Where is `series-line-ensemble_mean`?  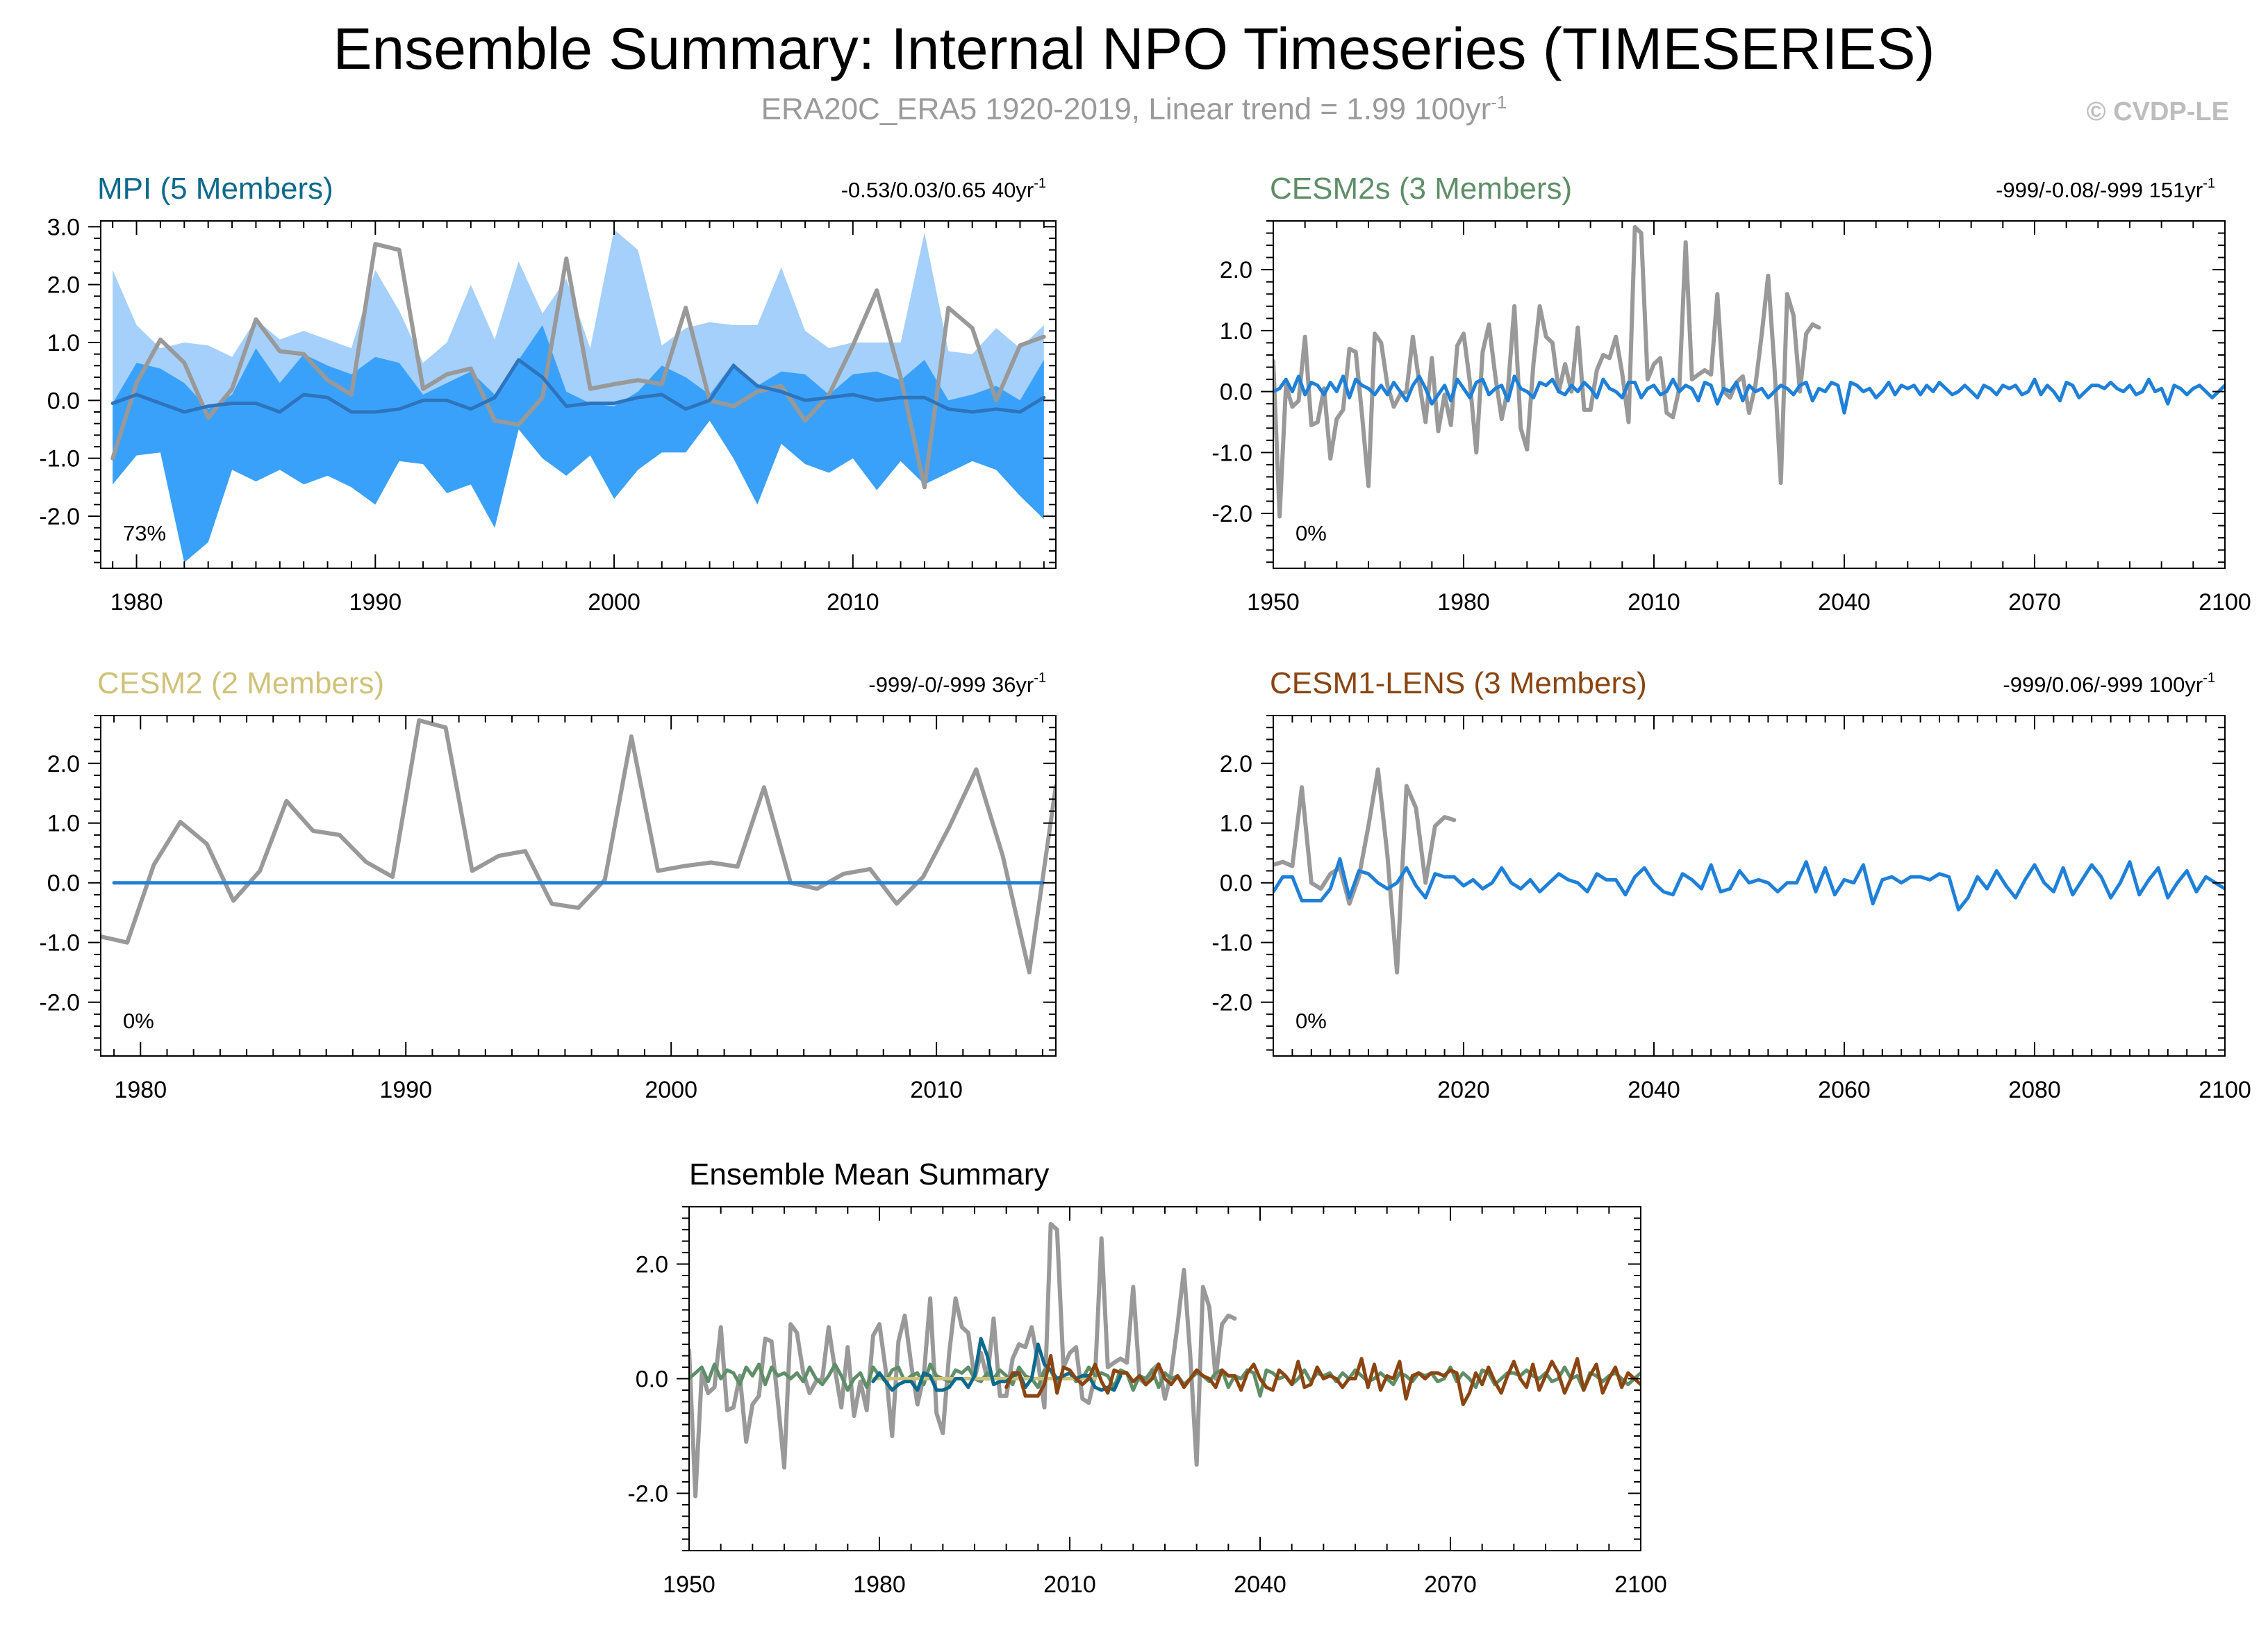
series-line-ensemble_mean is located at coordinates (578, 386).